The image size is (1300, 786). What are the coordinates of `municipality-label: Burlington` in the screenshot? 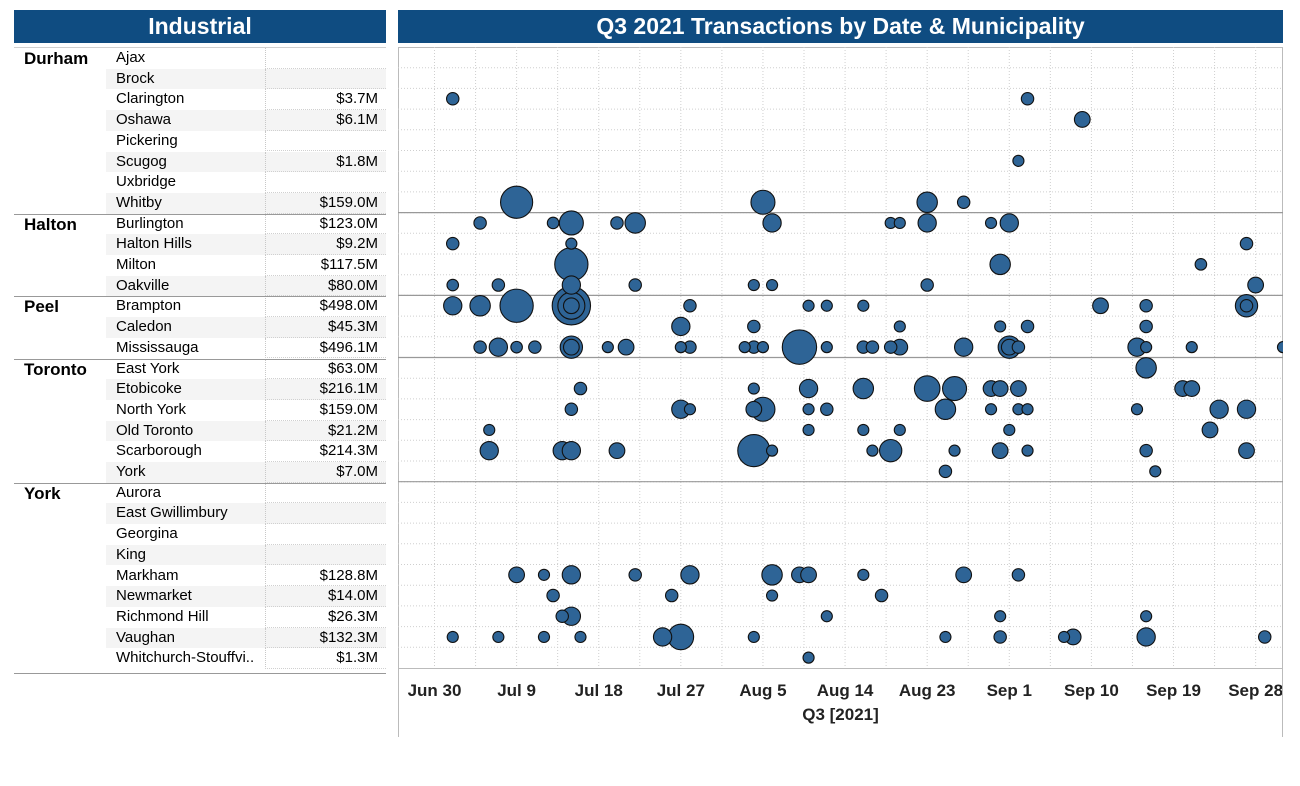 It's located at (150, 223).